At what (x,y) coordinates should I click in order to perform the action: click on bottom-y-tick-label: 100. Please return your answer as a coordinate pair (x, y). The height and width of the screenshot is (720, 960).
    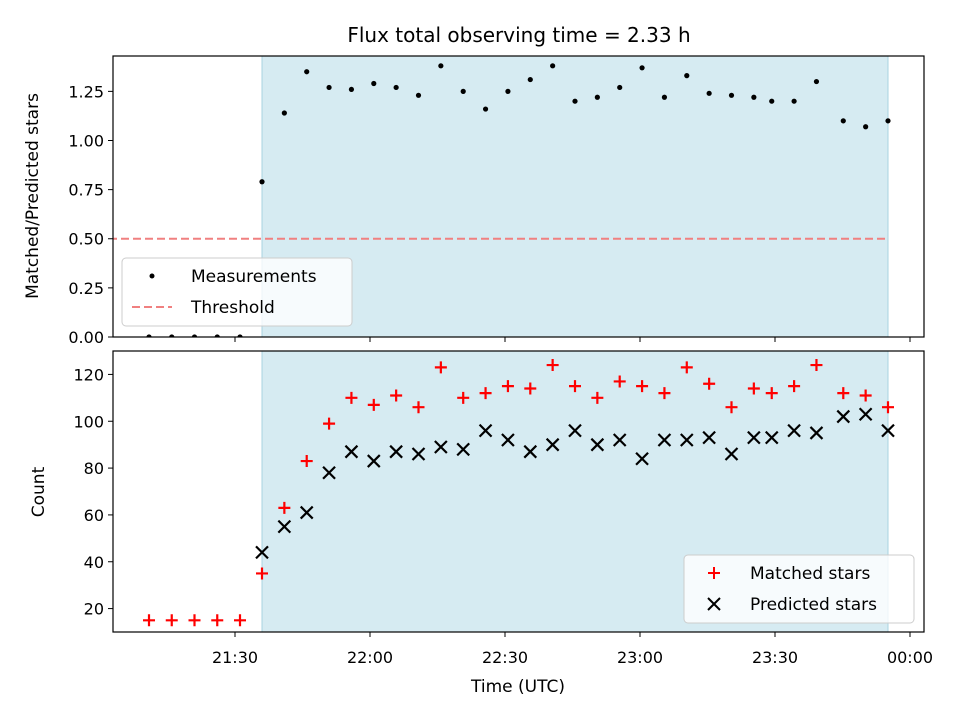
    Looking at the image, I should click on (88, 421).